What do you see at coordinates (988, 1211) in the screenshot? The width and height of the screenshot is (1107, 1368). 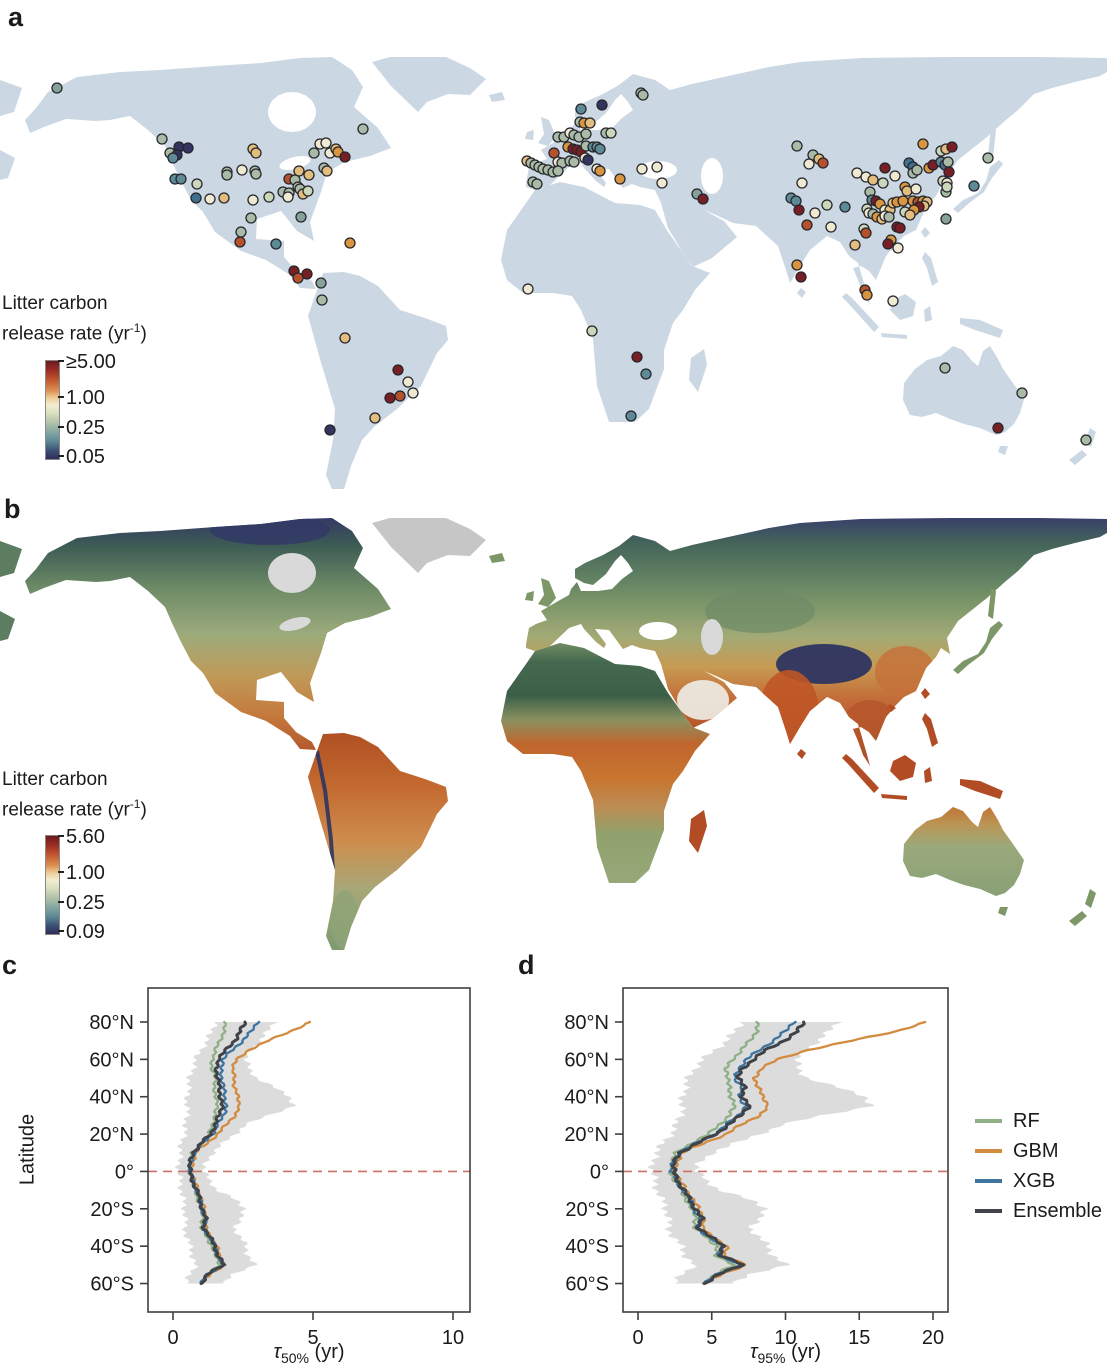 I see `ensemble-line-swatch` at bounding box center [988, 1211].